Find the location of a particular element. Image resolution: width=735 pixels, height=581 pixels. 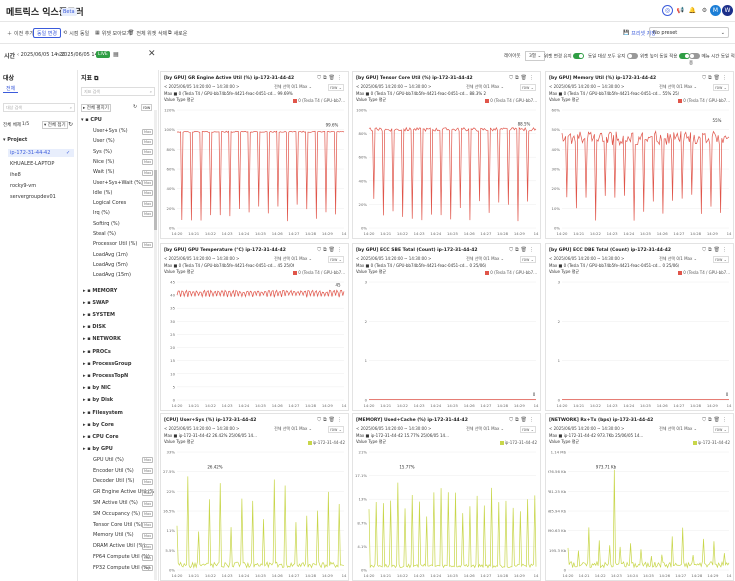

scrollbar is located at coordinates (155, 345).